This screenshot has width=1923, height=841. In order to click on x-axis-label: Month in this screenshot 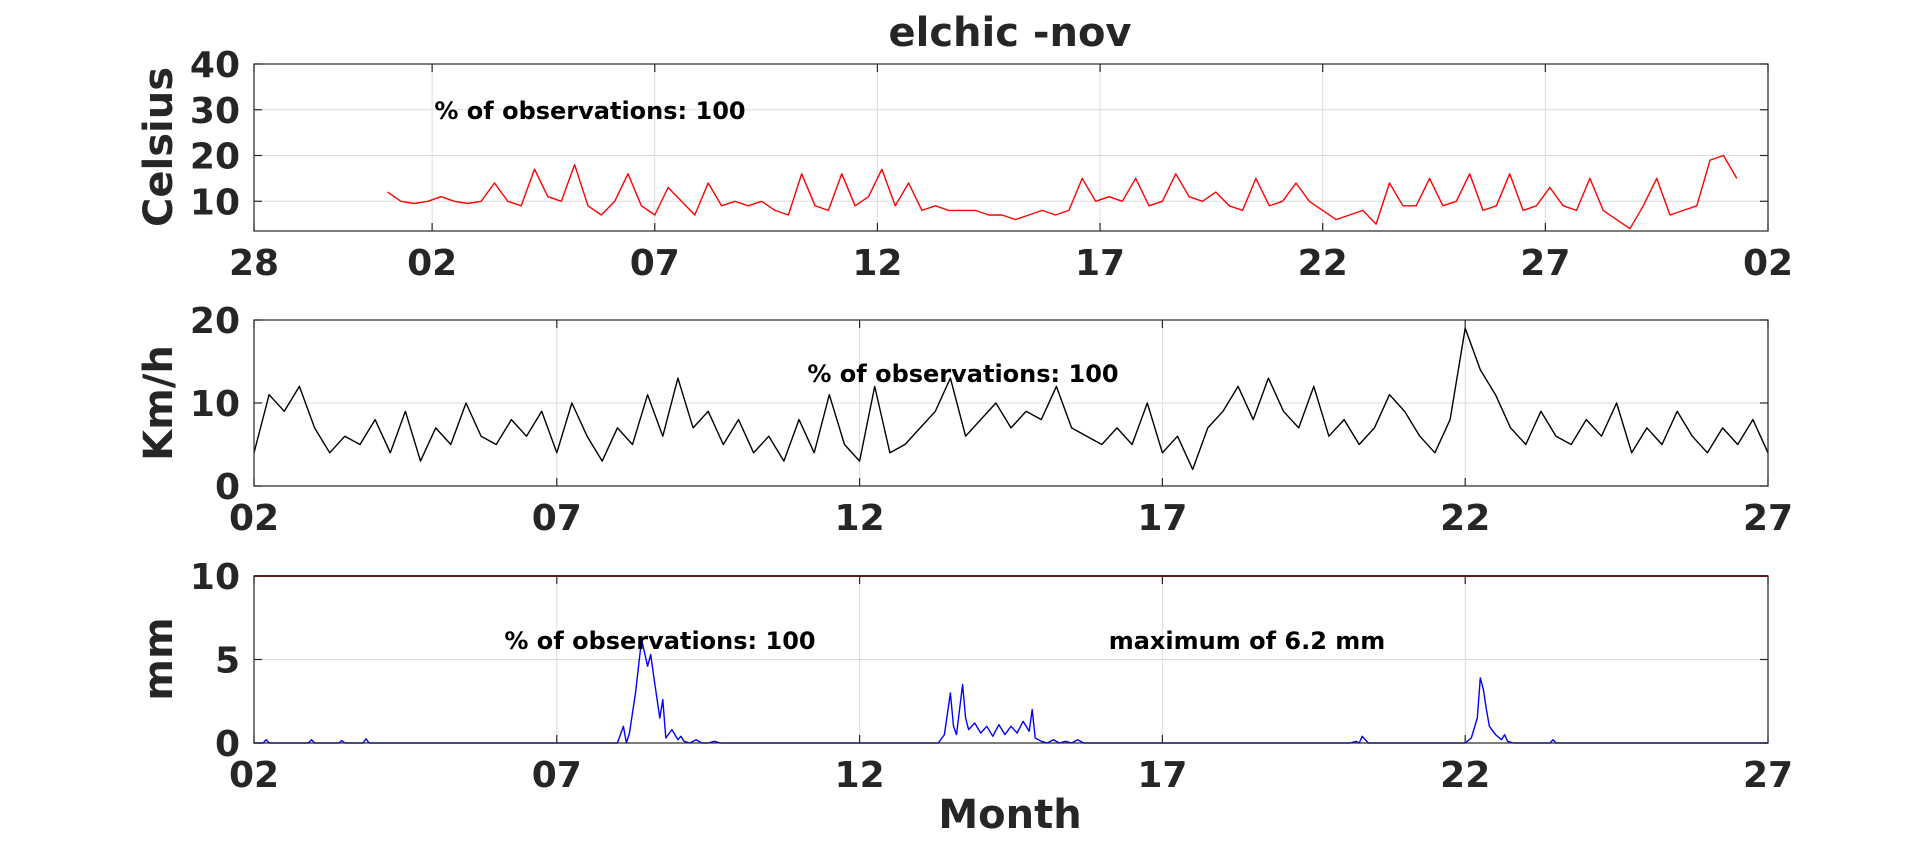, I will do `click(1009, 815)`.